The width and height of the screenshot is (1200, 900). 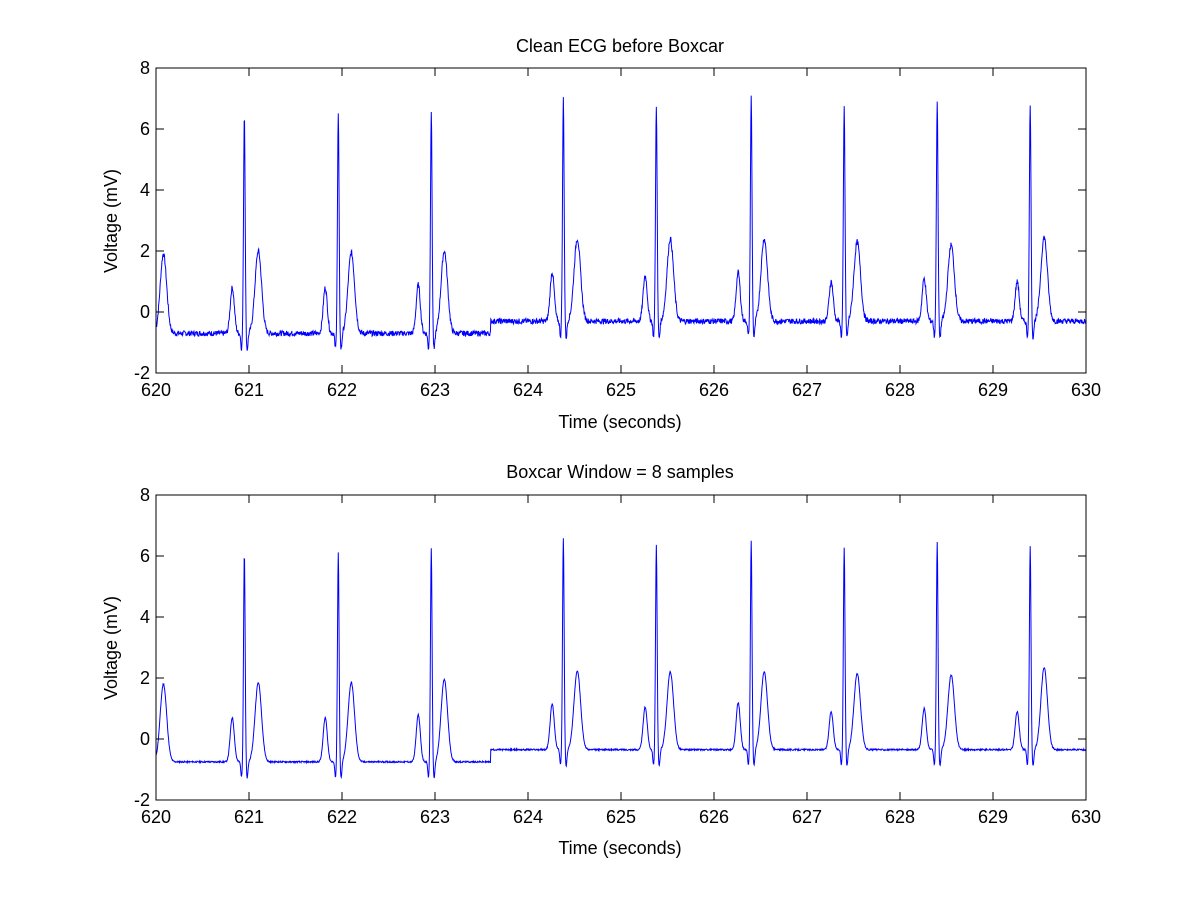 What do you see at coordinates (111, 648) in the screenshot?
I see `bottom-y-axis-label: Voltage (mV)` at bounding box center [111, 648].